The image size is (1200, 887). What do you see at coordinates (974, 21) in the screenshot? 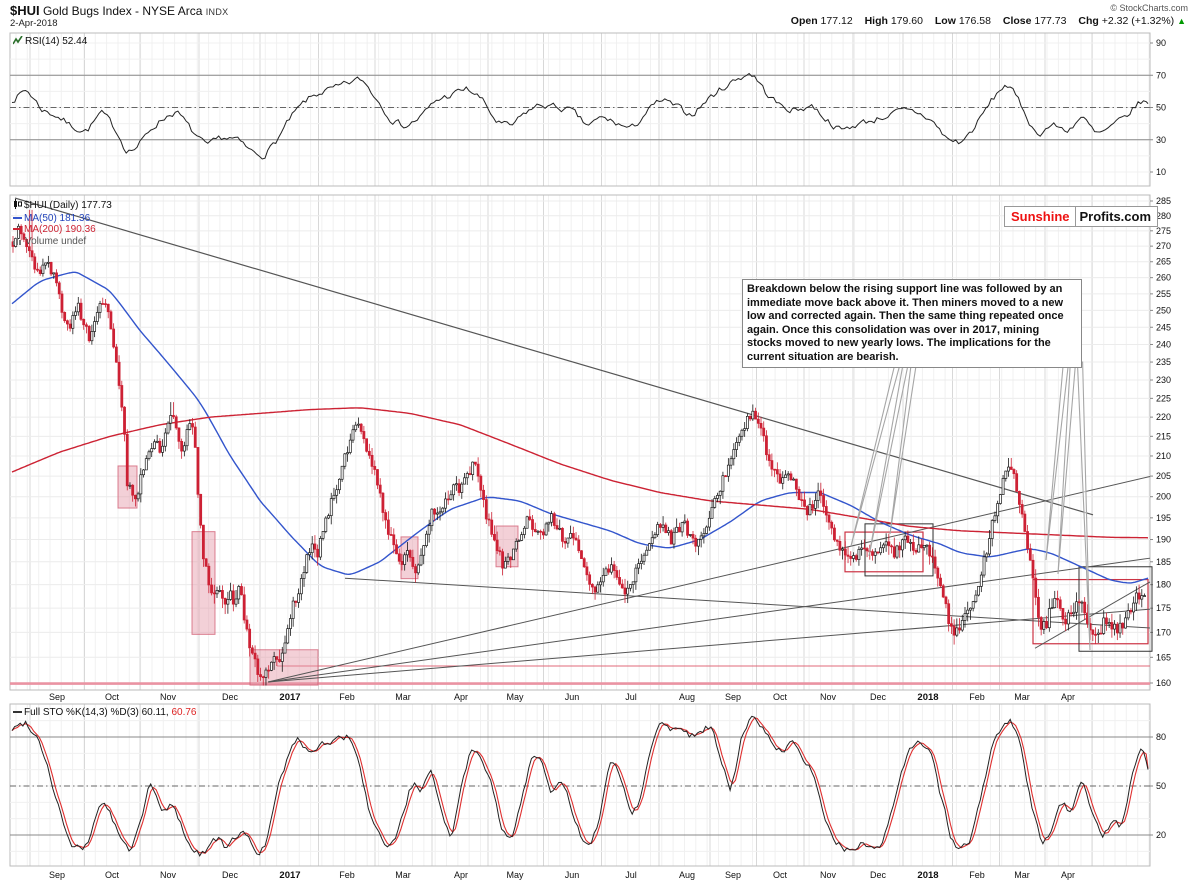
I see `low-value: 176.58` at bounding box center [974, 21].